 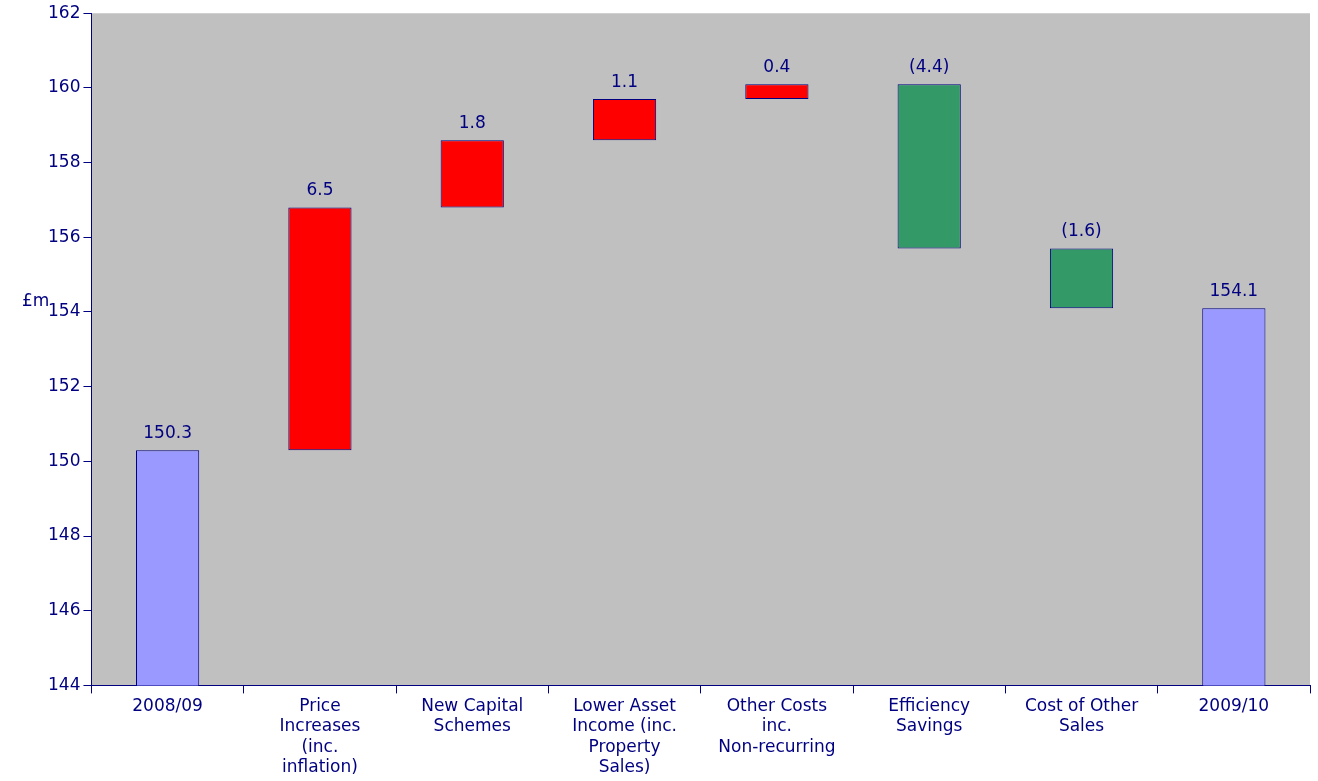 What do you see at coordinates (36, 299) in the screenshot?
I see `y-axis-title: £m` at bounding box center [36, 299].